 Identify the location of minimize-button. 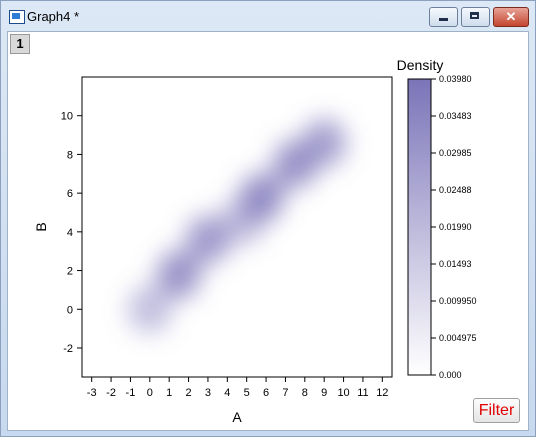
(443, 17).